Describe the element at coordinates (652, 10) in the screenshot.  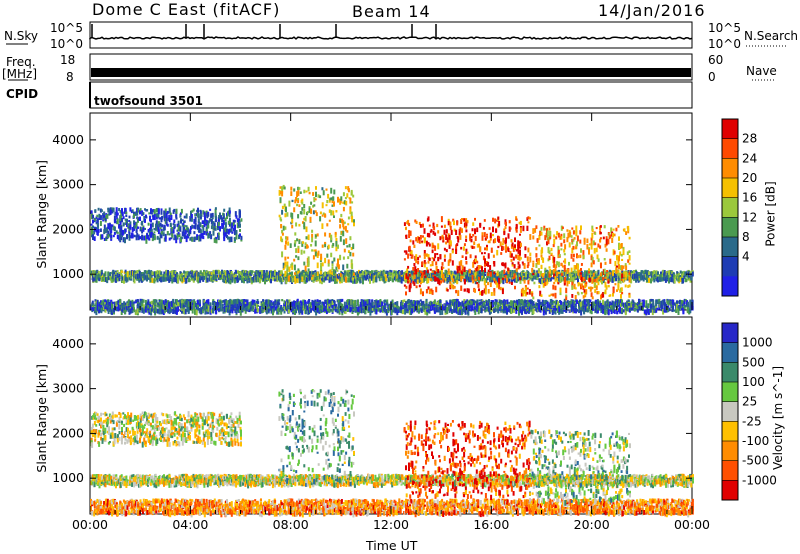
I see `date-label: 14/Jan/2016` at that location.